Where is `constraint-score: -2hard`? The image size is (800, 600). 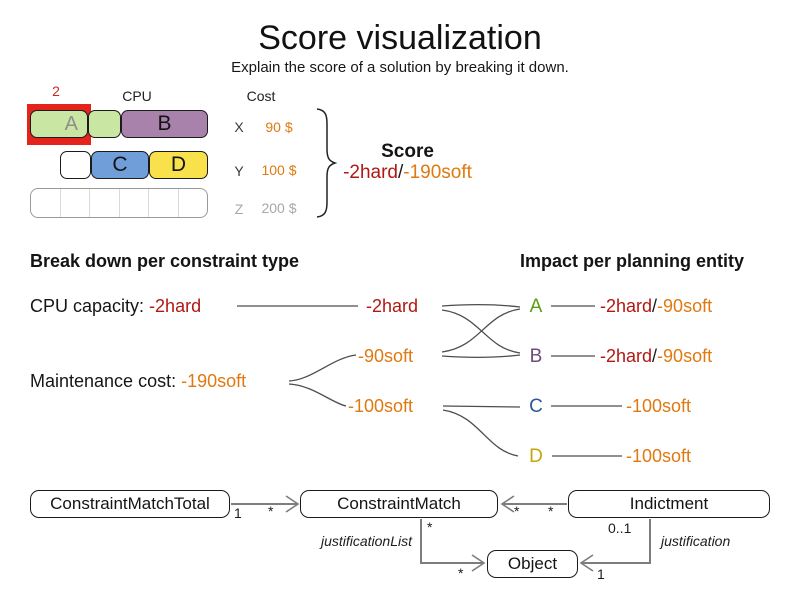
constraint-score: -2hard is located at coordinates (175, 306).